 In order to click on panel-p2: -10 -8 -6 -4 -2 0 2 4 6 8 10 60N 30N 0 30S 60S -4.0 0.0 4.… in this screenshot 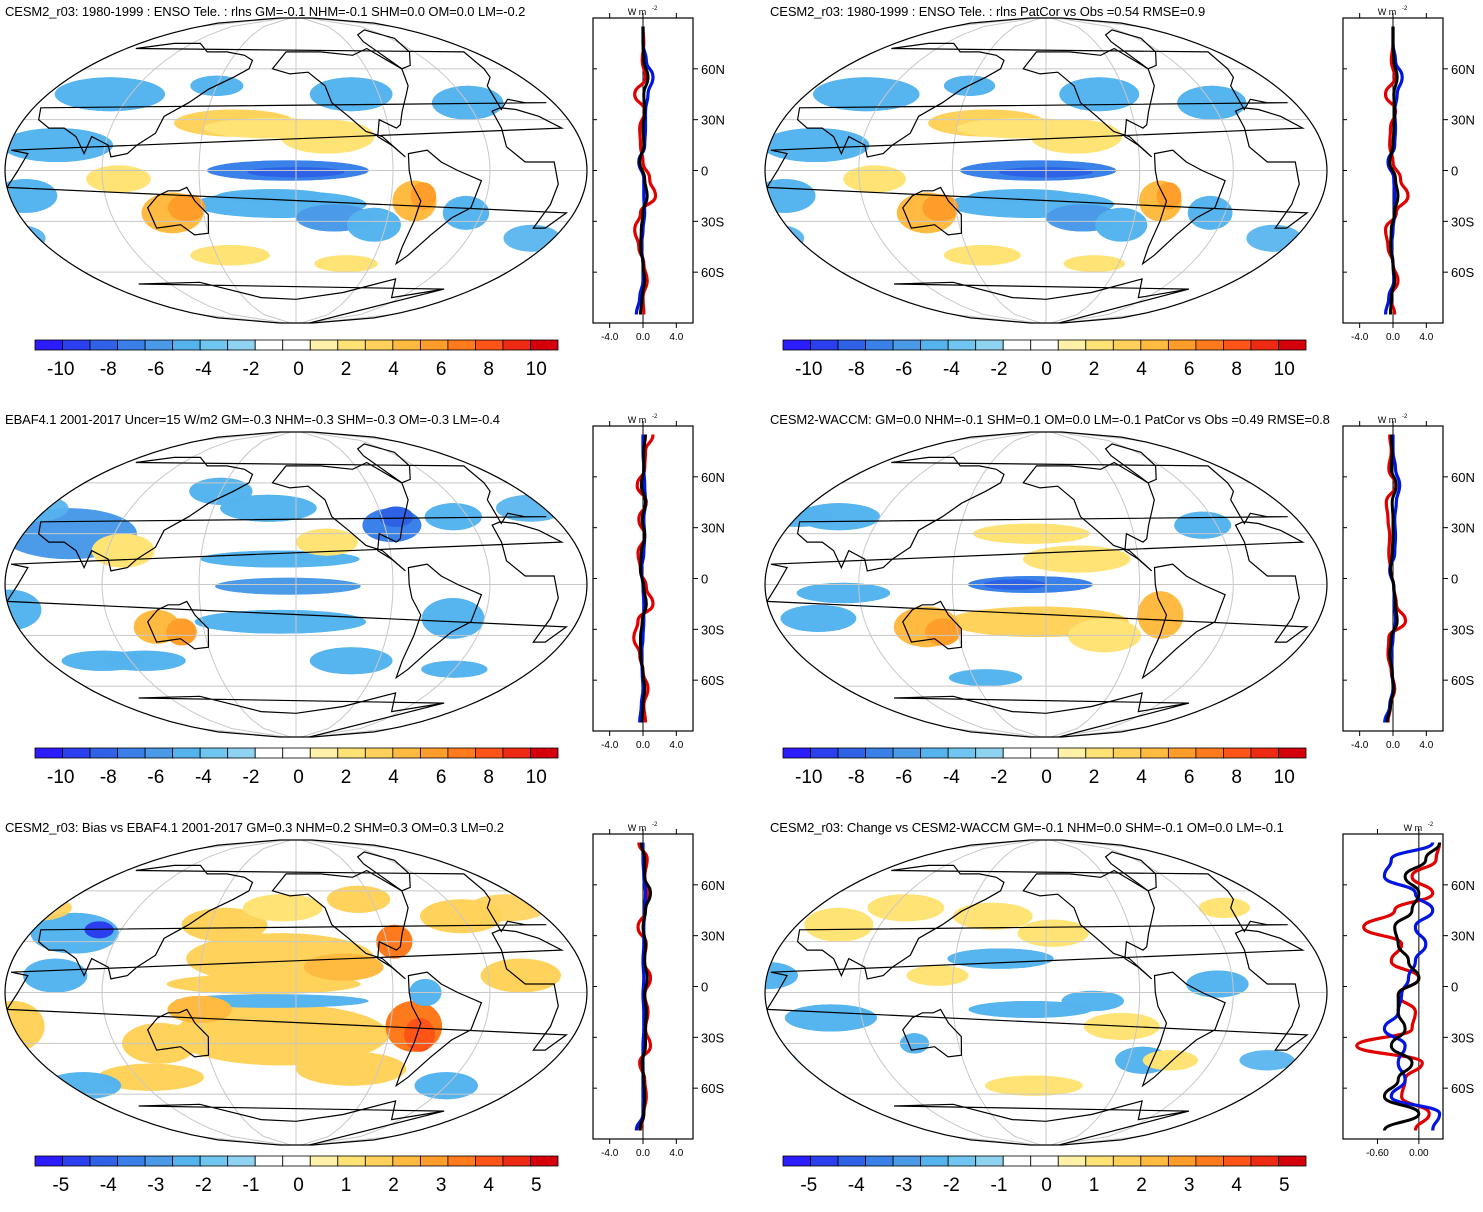, I will do `click(1119, 193)`.